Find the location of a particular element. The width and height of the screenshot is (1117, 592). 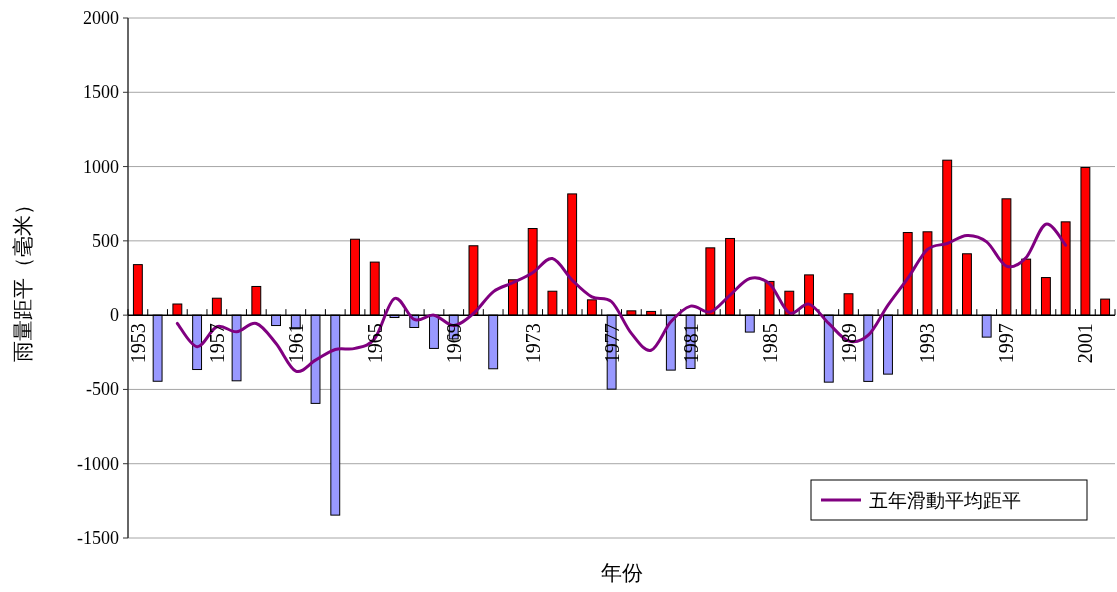

x-tick-label: 1953 is located at coordinates (137, 343).